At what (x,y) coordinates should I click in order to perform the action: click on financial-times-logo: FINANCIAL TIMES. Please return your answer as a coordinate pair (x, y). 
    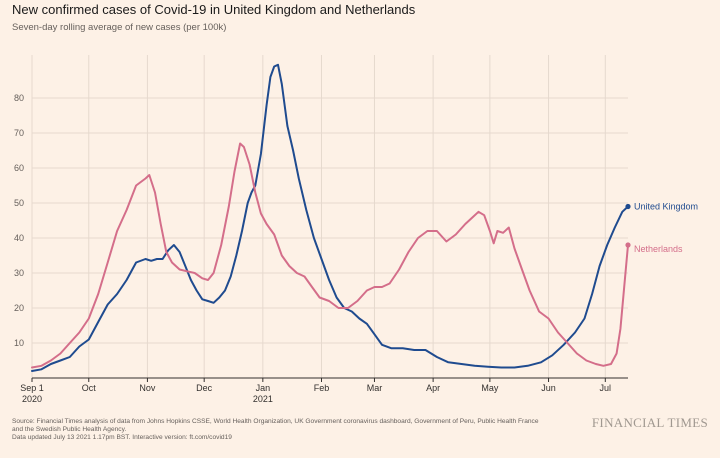
    Looking at the image, I should click on (649, 422).